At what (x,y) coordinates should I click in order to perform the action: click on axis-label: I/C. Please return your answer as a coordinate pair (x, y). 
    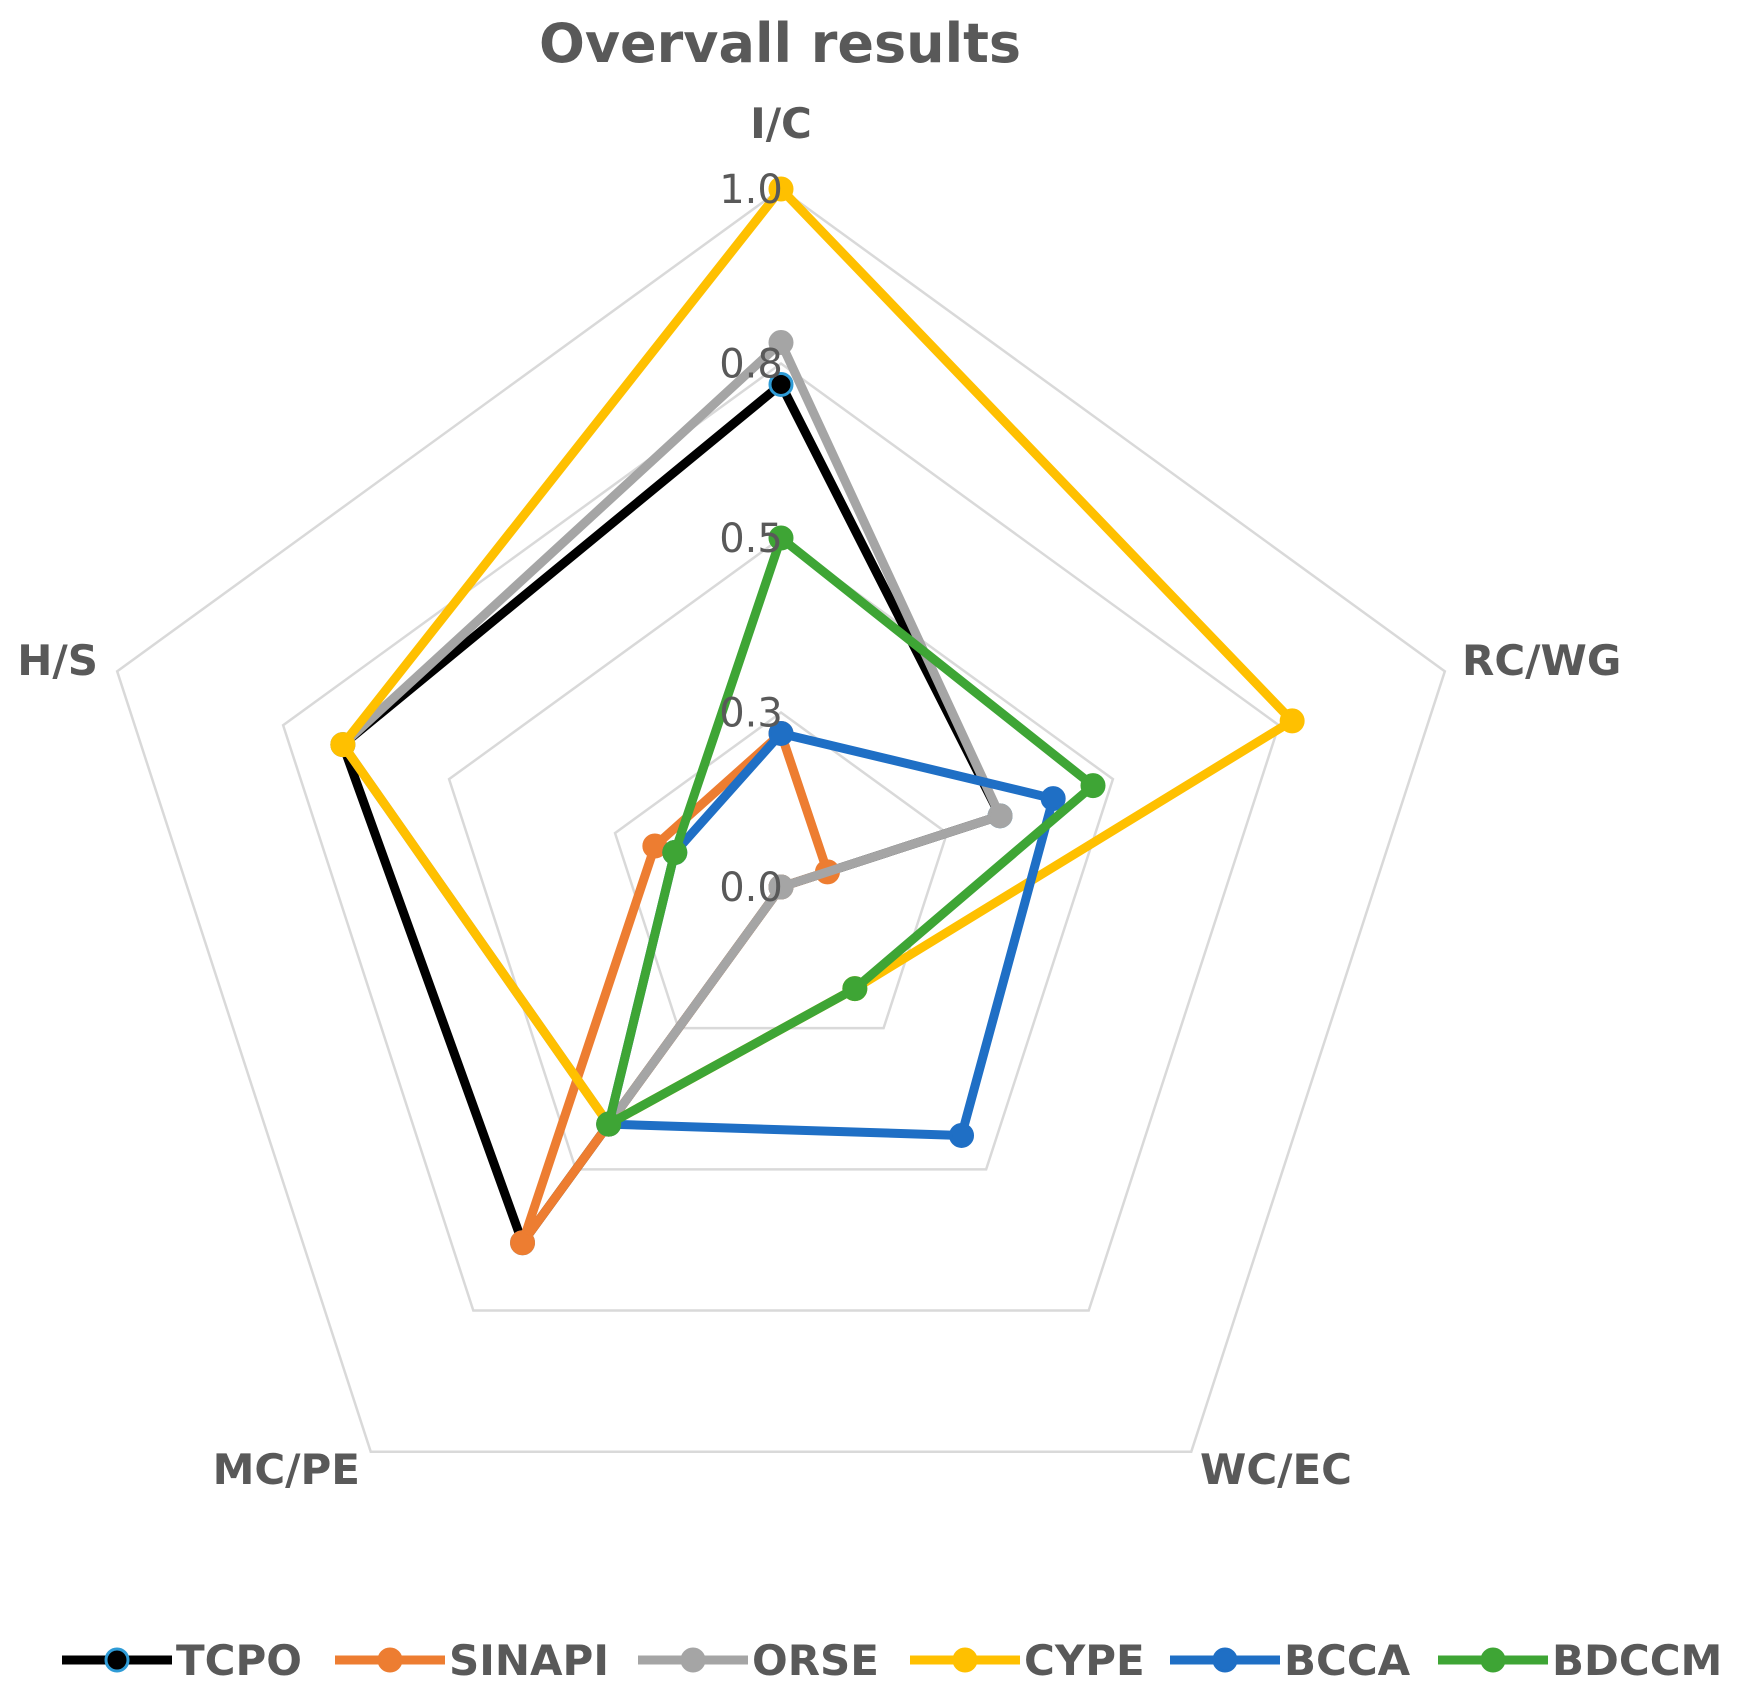
    Looking at the image, I should click on (781, 123).